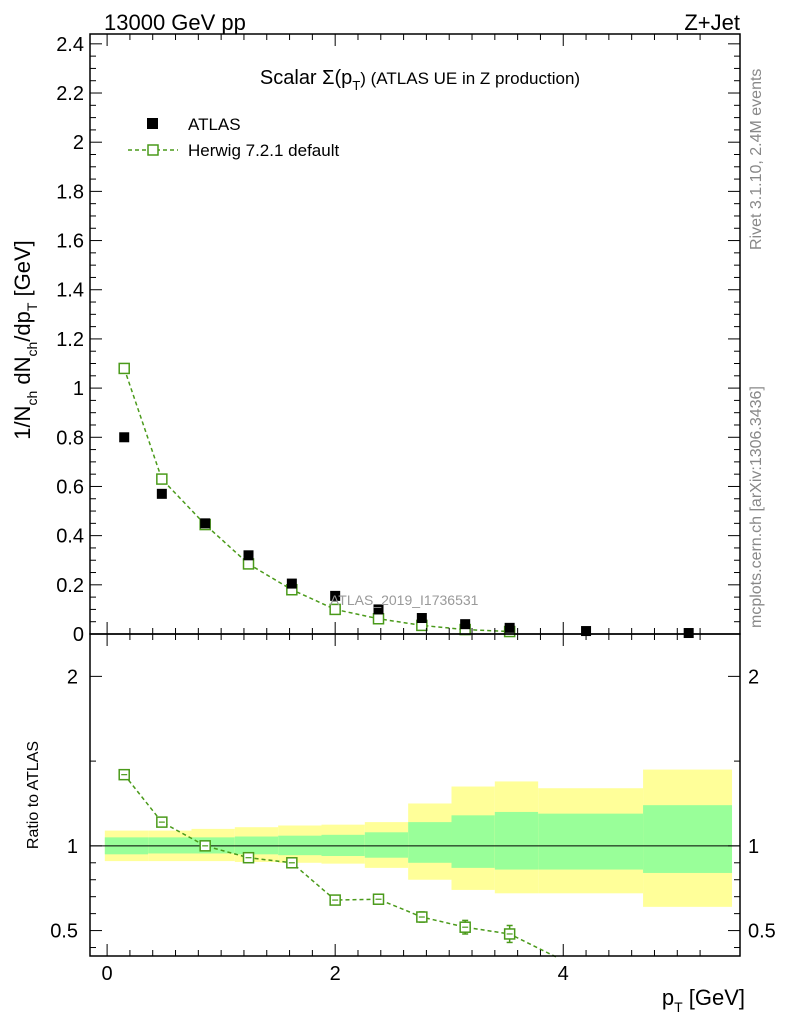 The image size is (786, 1024). Describe the element at coordinates (70, 242) in the screenshot. I see `y-tick-label: 1.6` at that location.